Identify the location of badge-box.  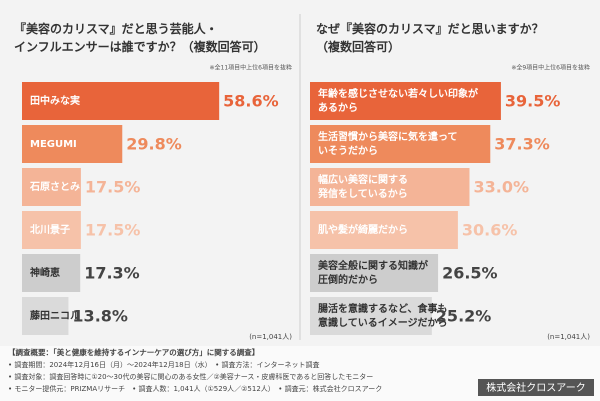
(536, 387).